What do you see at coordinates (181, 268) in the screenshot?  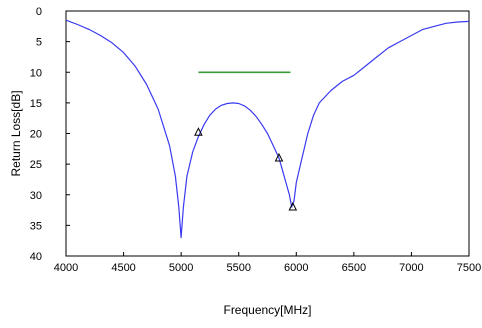 I see `x-tick-label-2: 5000` at bounding box center [181, 268].